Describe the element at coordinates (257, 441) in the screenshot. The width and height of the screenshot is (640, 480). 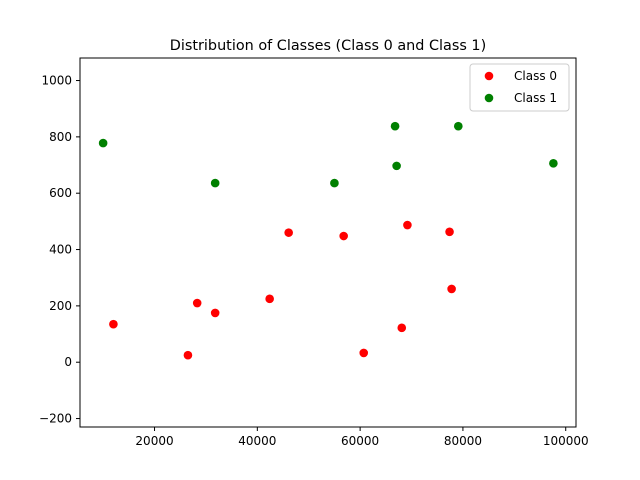
I see `x-tick-label: 40000` at that location.